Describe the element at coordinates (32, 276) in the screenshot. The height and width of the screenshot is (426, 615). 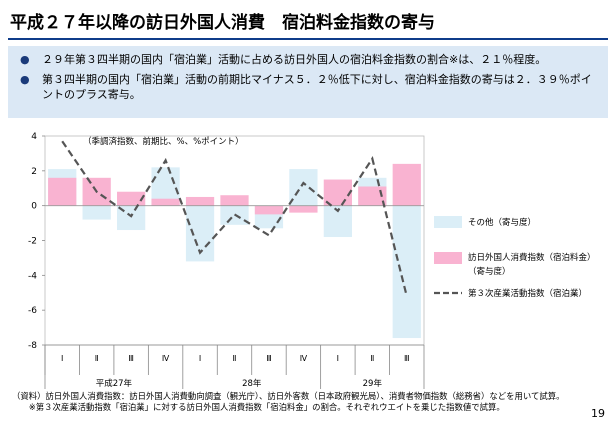
I see `y-tick-label: -4` at that location.